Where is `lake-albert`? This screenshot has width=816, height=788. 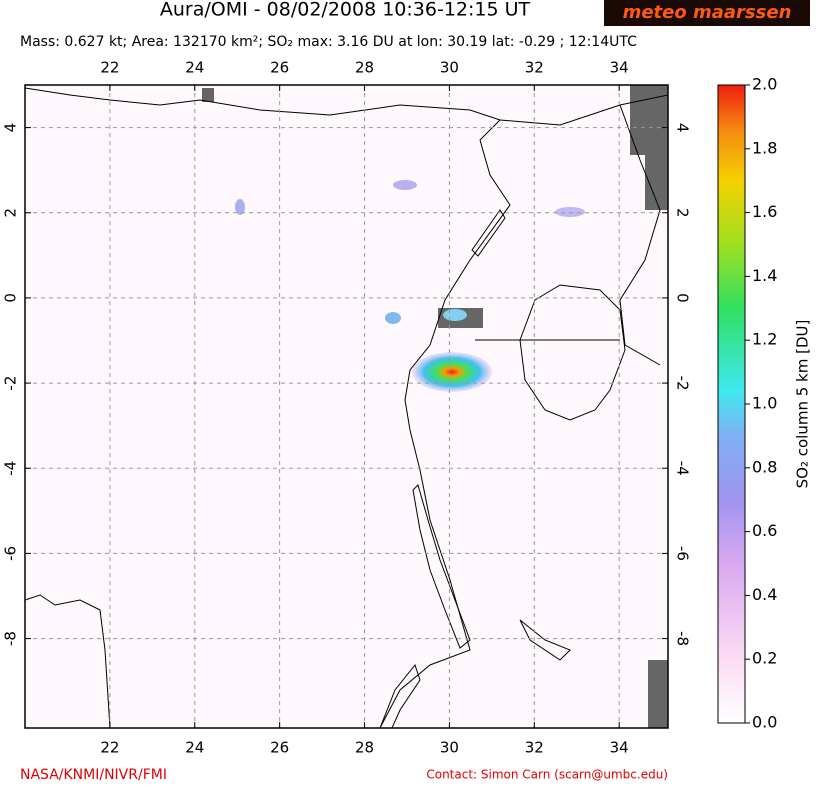 lake-albert is located at coordinates (488, 233).